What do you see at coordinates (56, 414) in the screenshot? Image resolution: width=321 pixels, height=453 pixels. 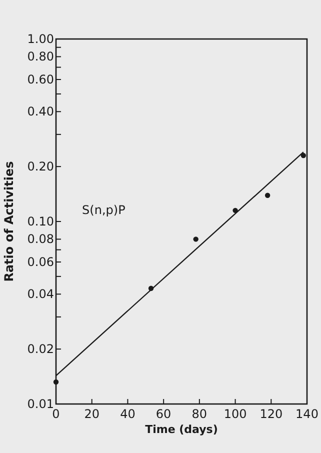 I see `x-tick-label: 0` at bounding box center [56, 414].